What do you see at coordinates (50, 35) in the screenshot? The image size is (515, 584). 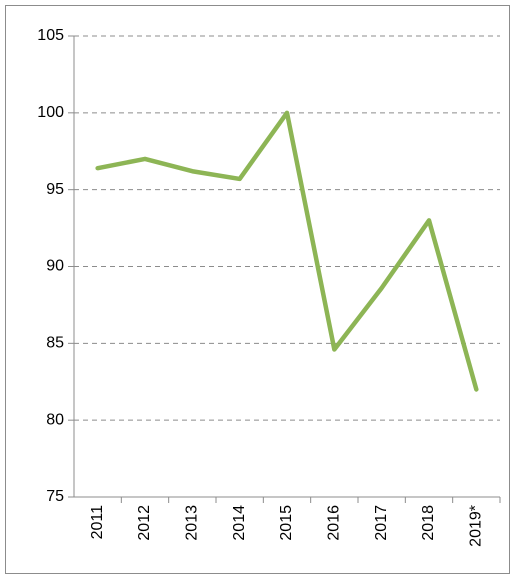 I see `y-tick-label: 105` at bounding box center [50, 35].